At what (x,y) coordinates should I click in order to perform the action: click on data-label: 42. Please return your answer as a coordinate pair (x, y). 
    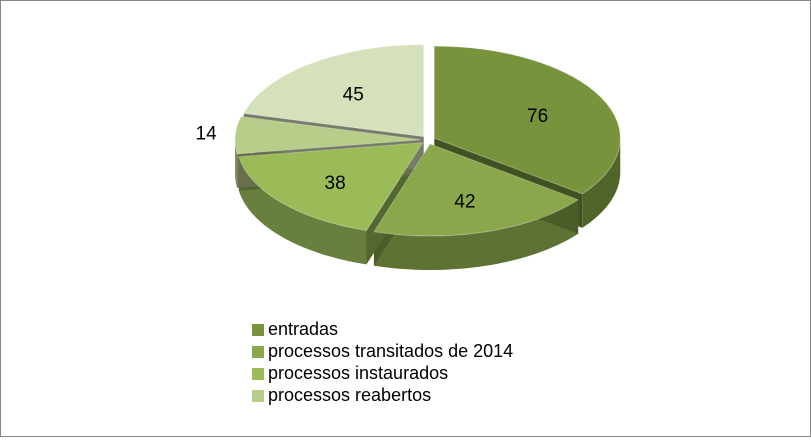
    Looking at the image, I should click on (464, 201).